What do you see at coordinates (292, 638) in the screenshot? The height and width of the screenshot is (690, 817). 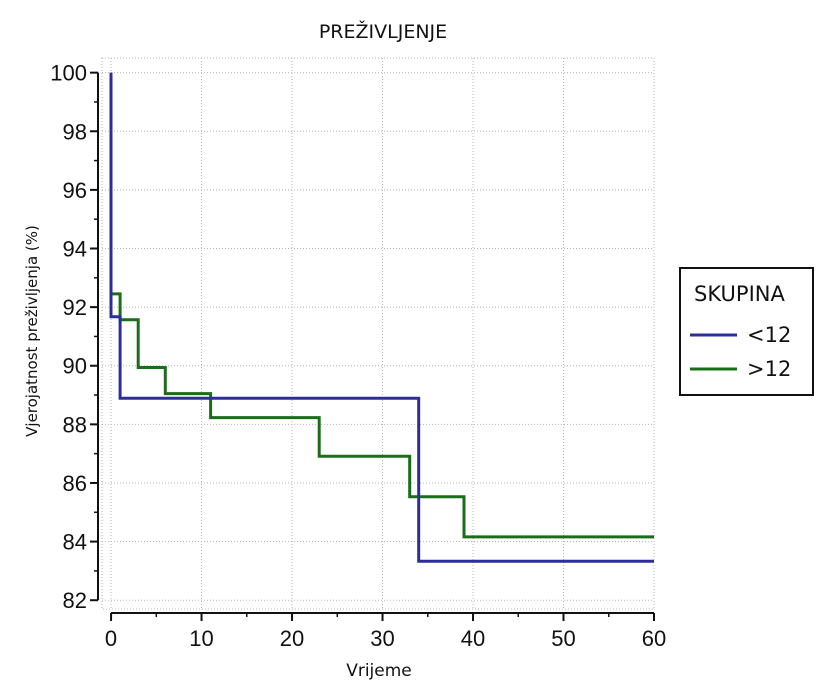 I see `x-tick-label: 20` at bounding box center [292, 638].